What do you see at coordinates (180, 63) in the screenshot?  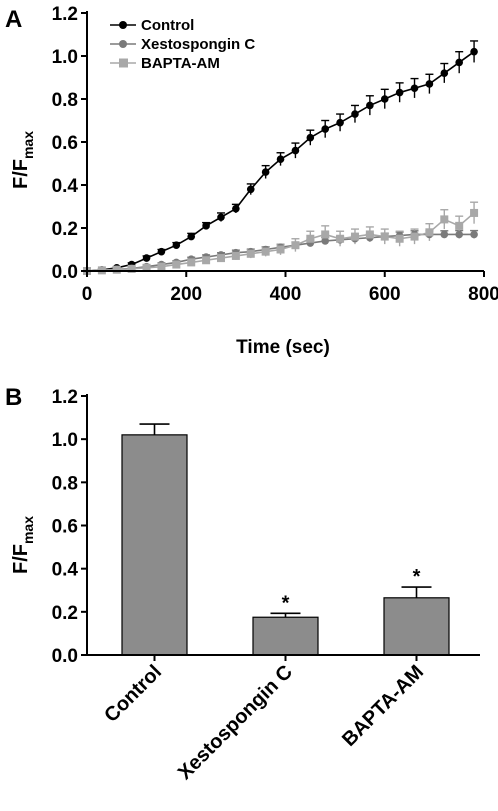 I see `legend-label: BAPTA-AM` at bounding box center [180, 63].